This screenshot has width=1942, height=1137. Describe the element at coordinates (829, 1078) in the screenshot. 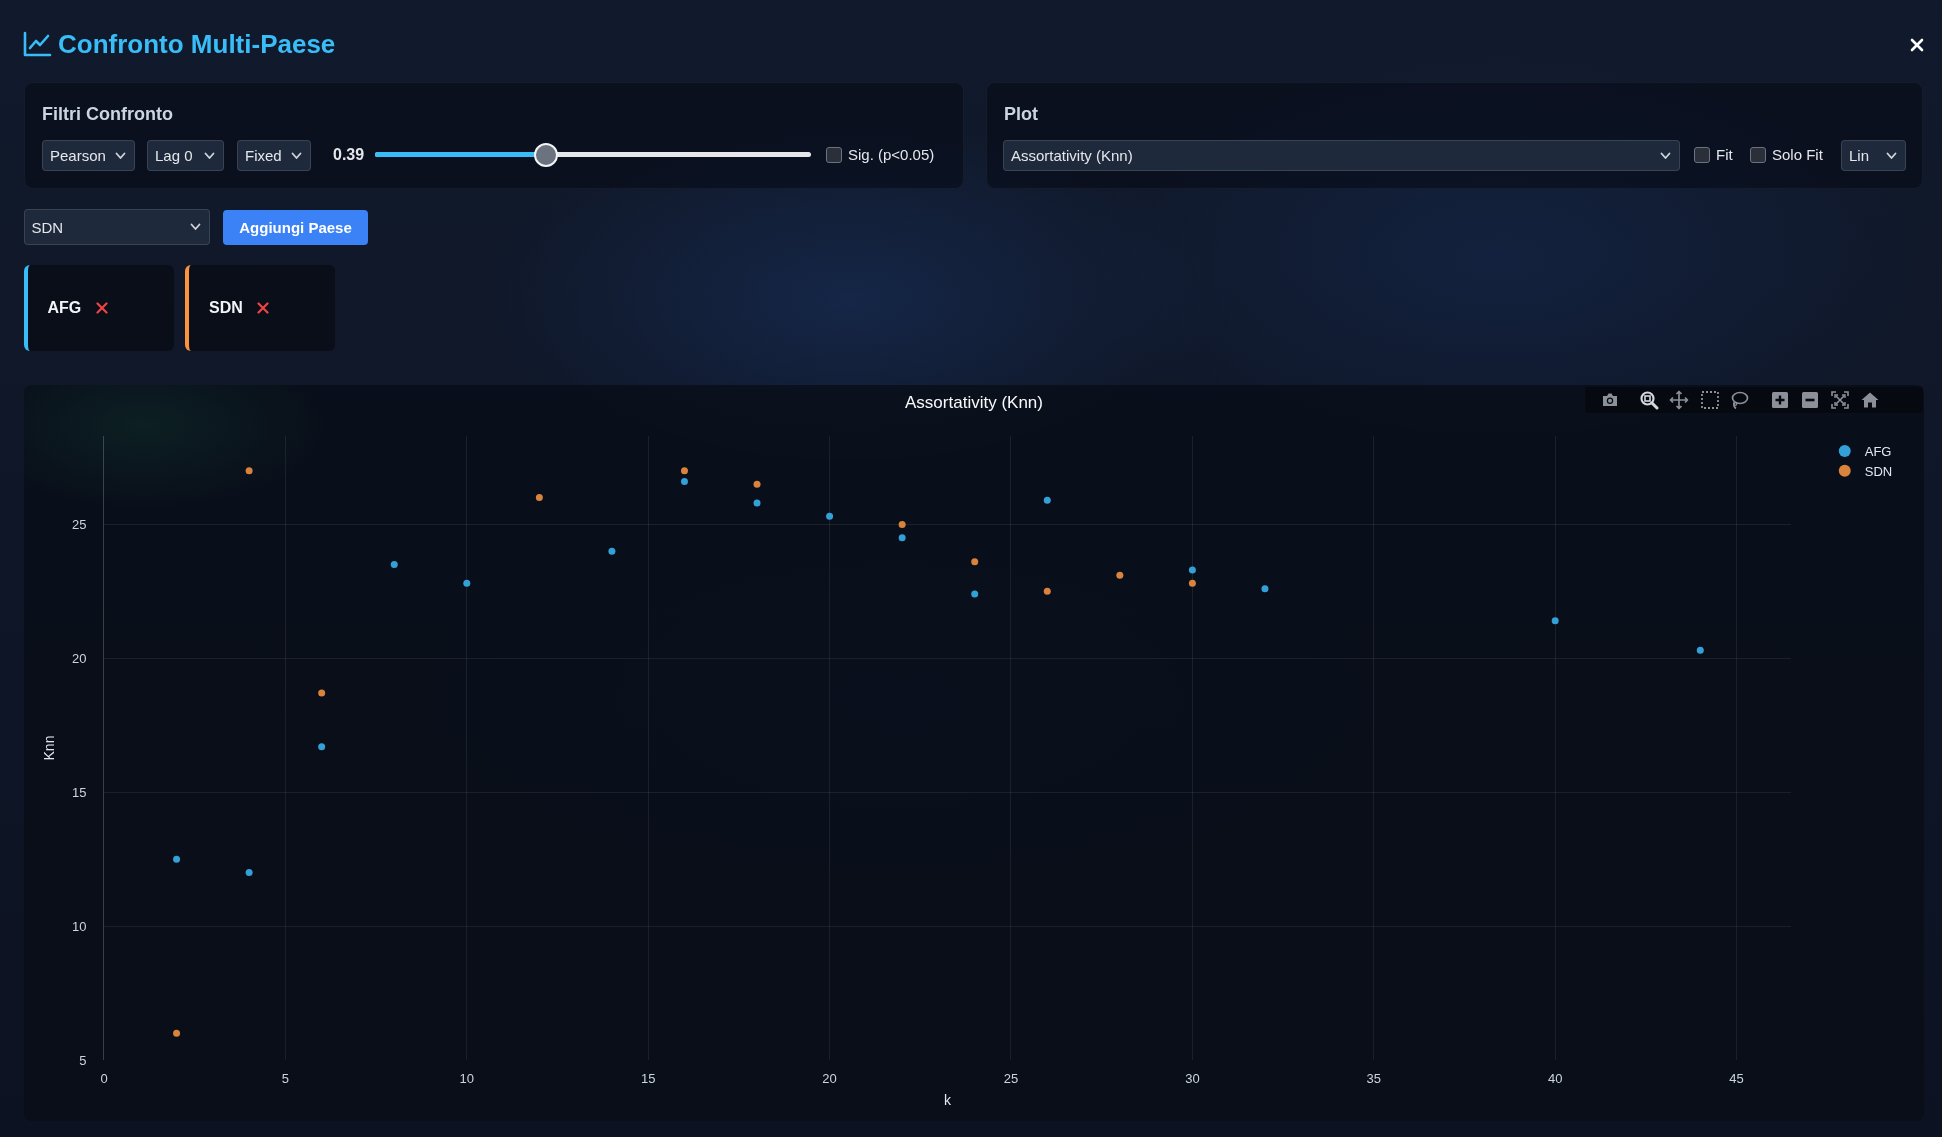

I see `x-tick-label: 20` at that location.